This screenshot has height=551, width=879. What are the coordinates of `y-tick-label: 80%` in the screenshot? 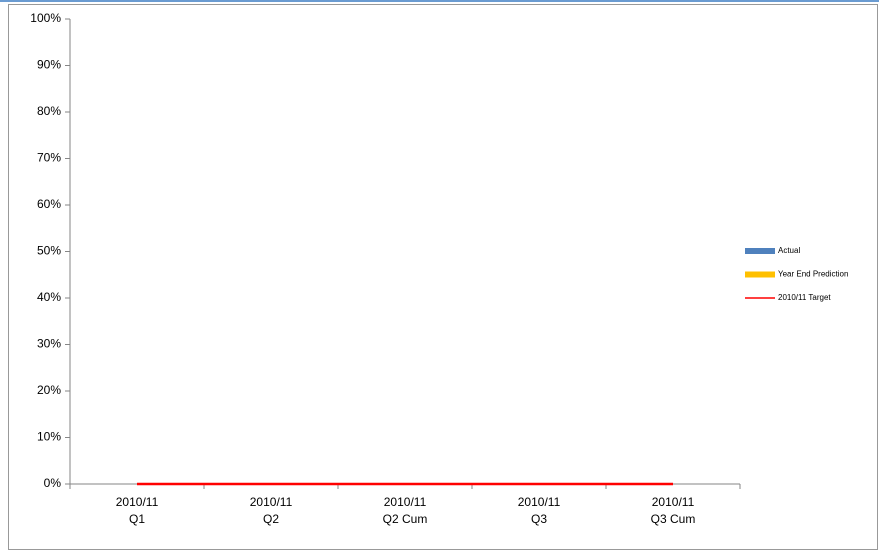 It's located at (49, 111).